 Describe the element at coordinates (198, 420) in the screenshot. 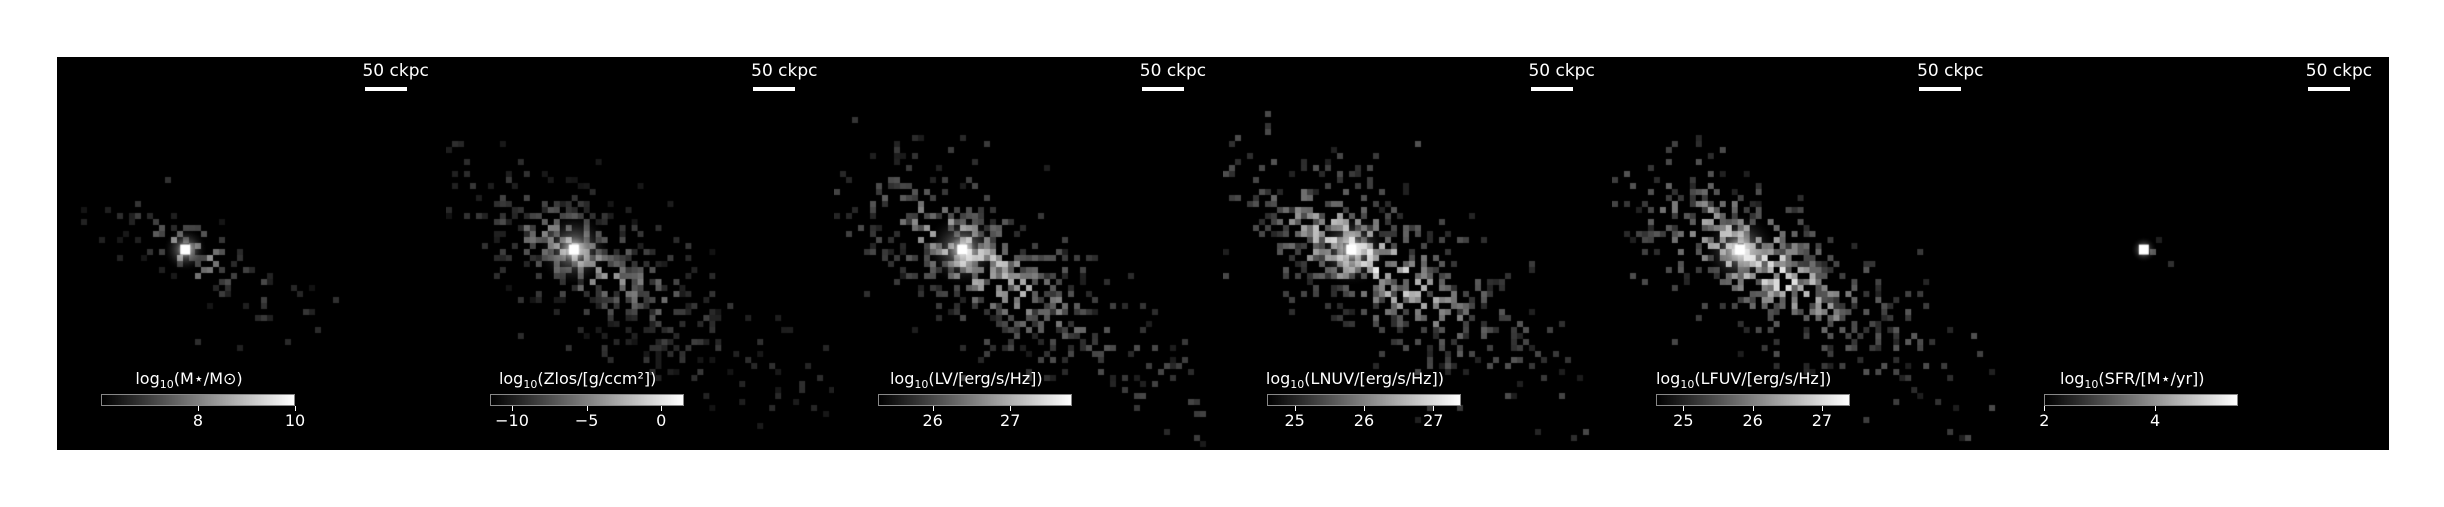

I see `colorbar-tick-label: 8` at that location.